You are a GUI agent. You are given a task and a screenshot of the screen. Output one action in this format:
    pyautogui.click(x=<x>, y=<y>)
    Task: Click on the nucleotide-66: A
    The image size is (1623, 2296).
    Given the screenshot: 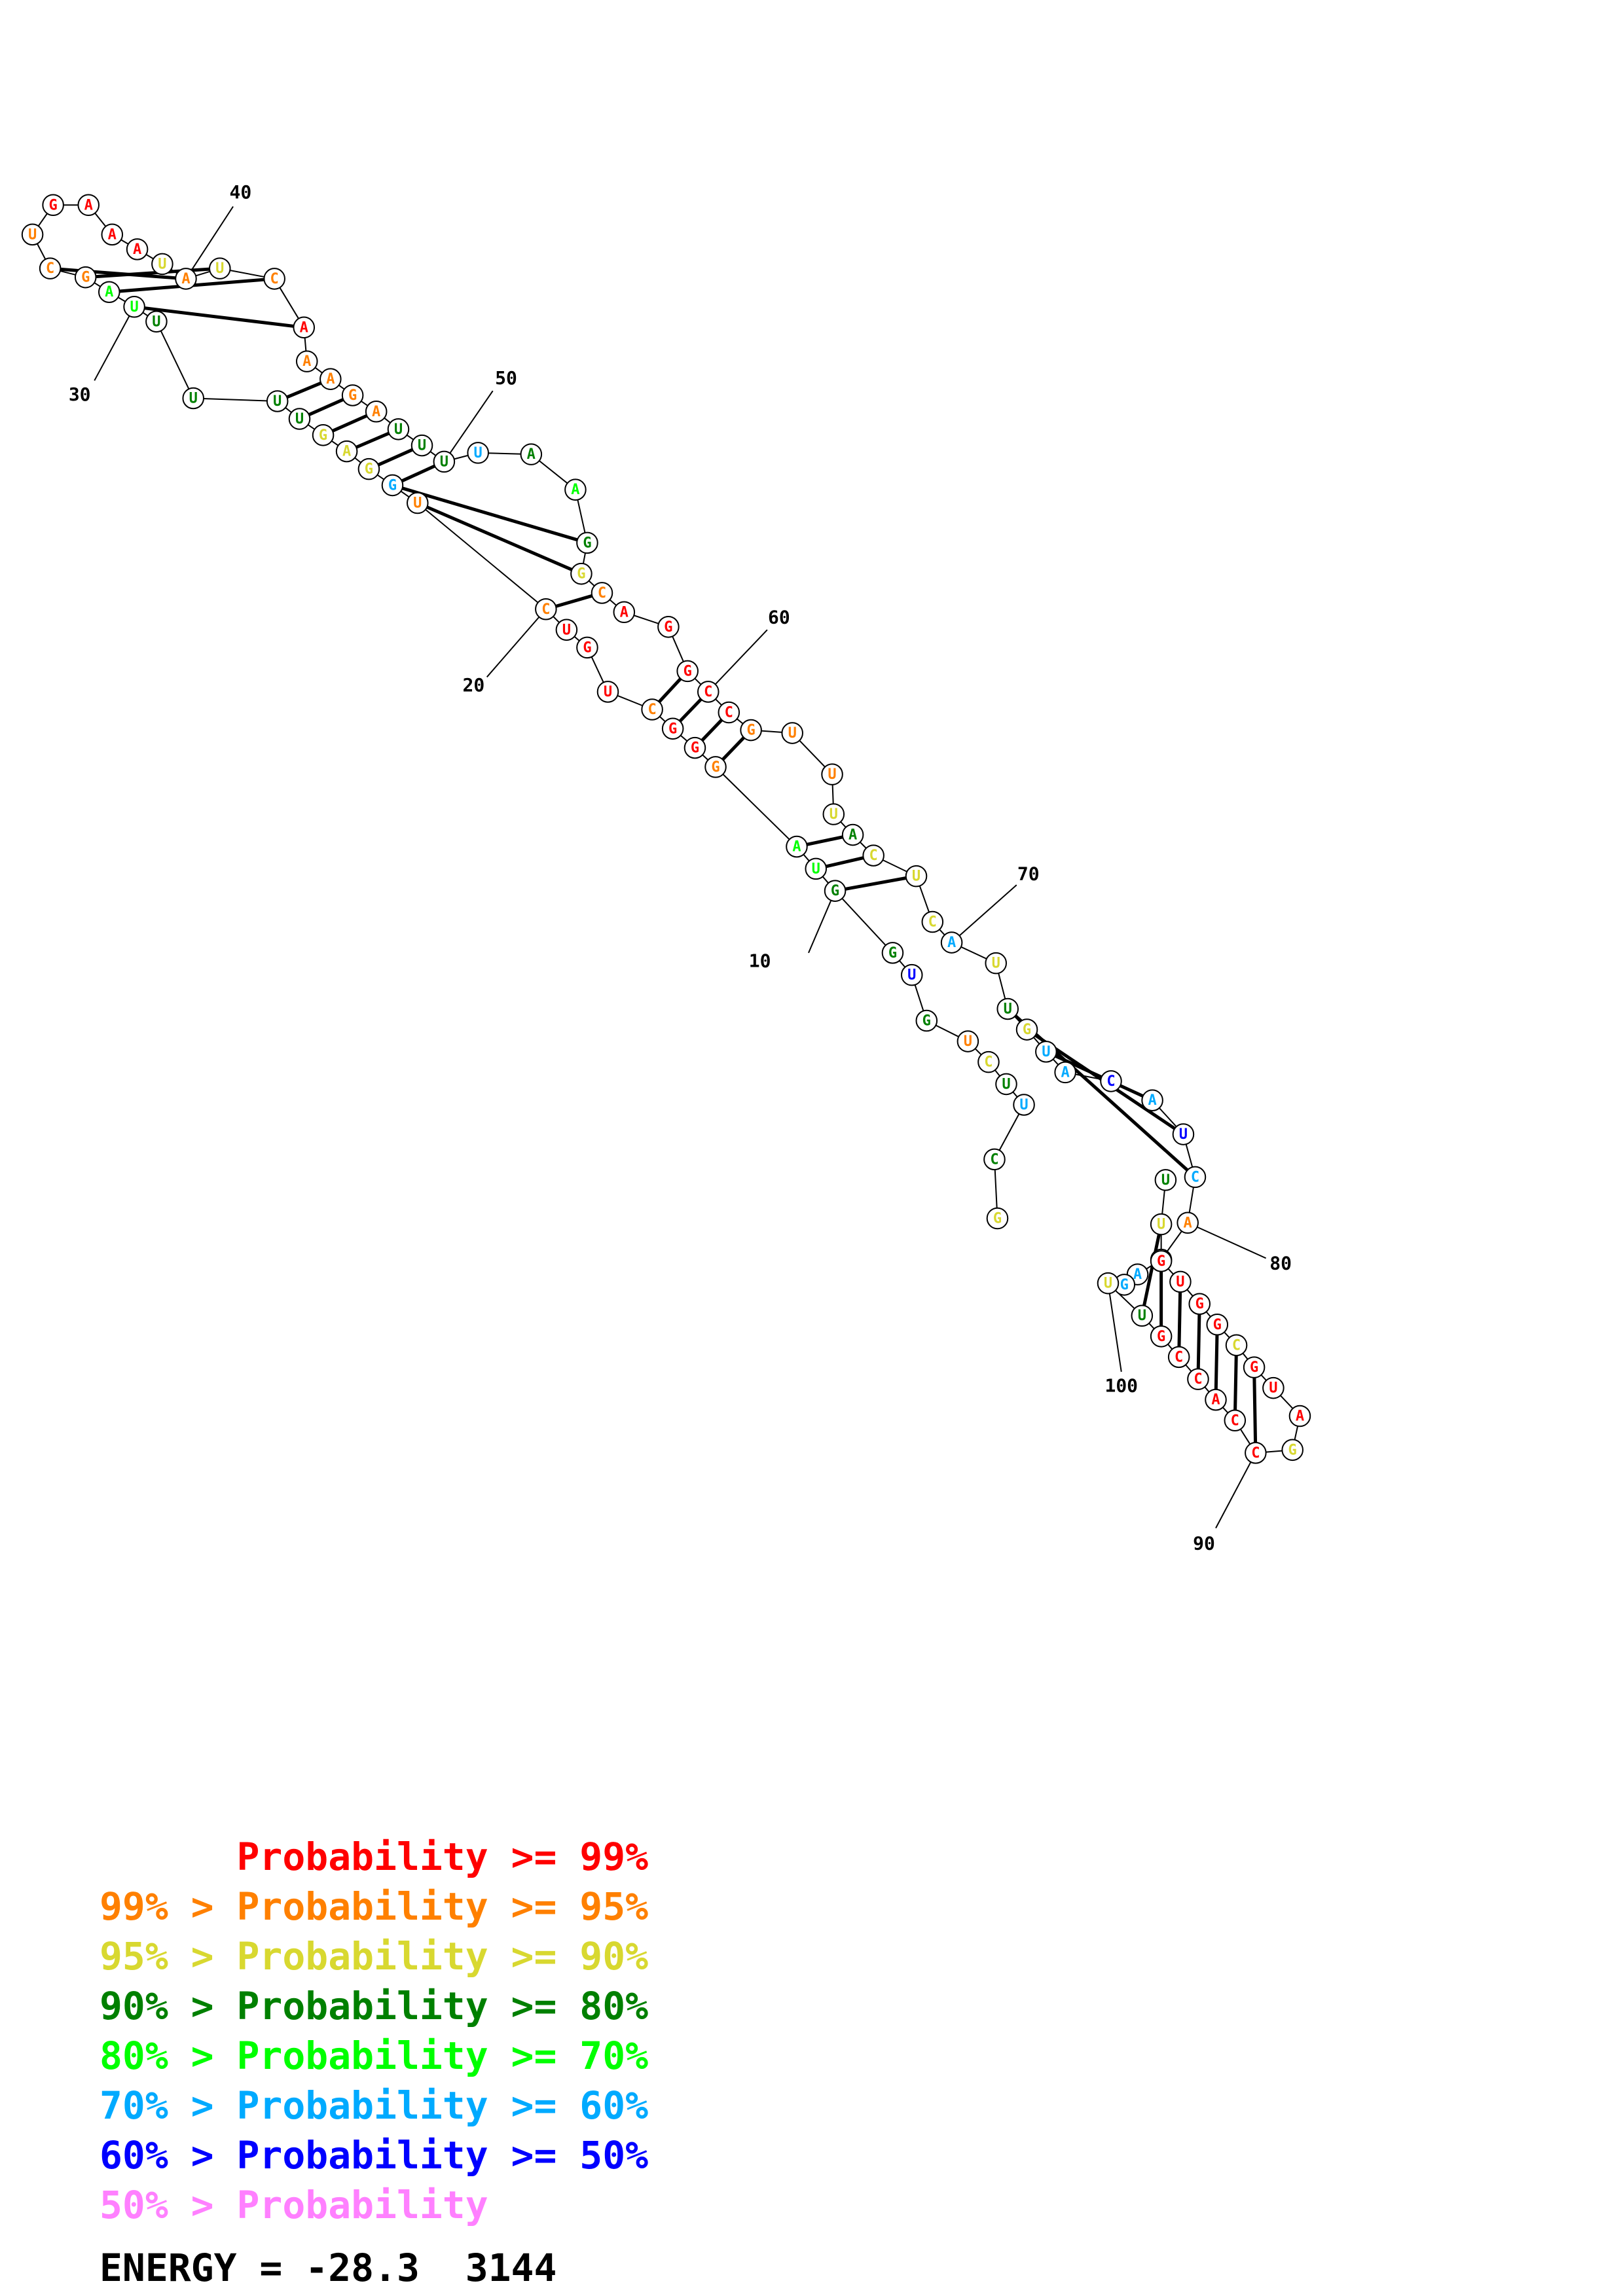 What is the action you would take?
    pyautogui.click(x=852, y=834)
    